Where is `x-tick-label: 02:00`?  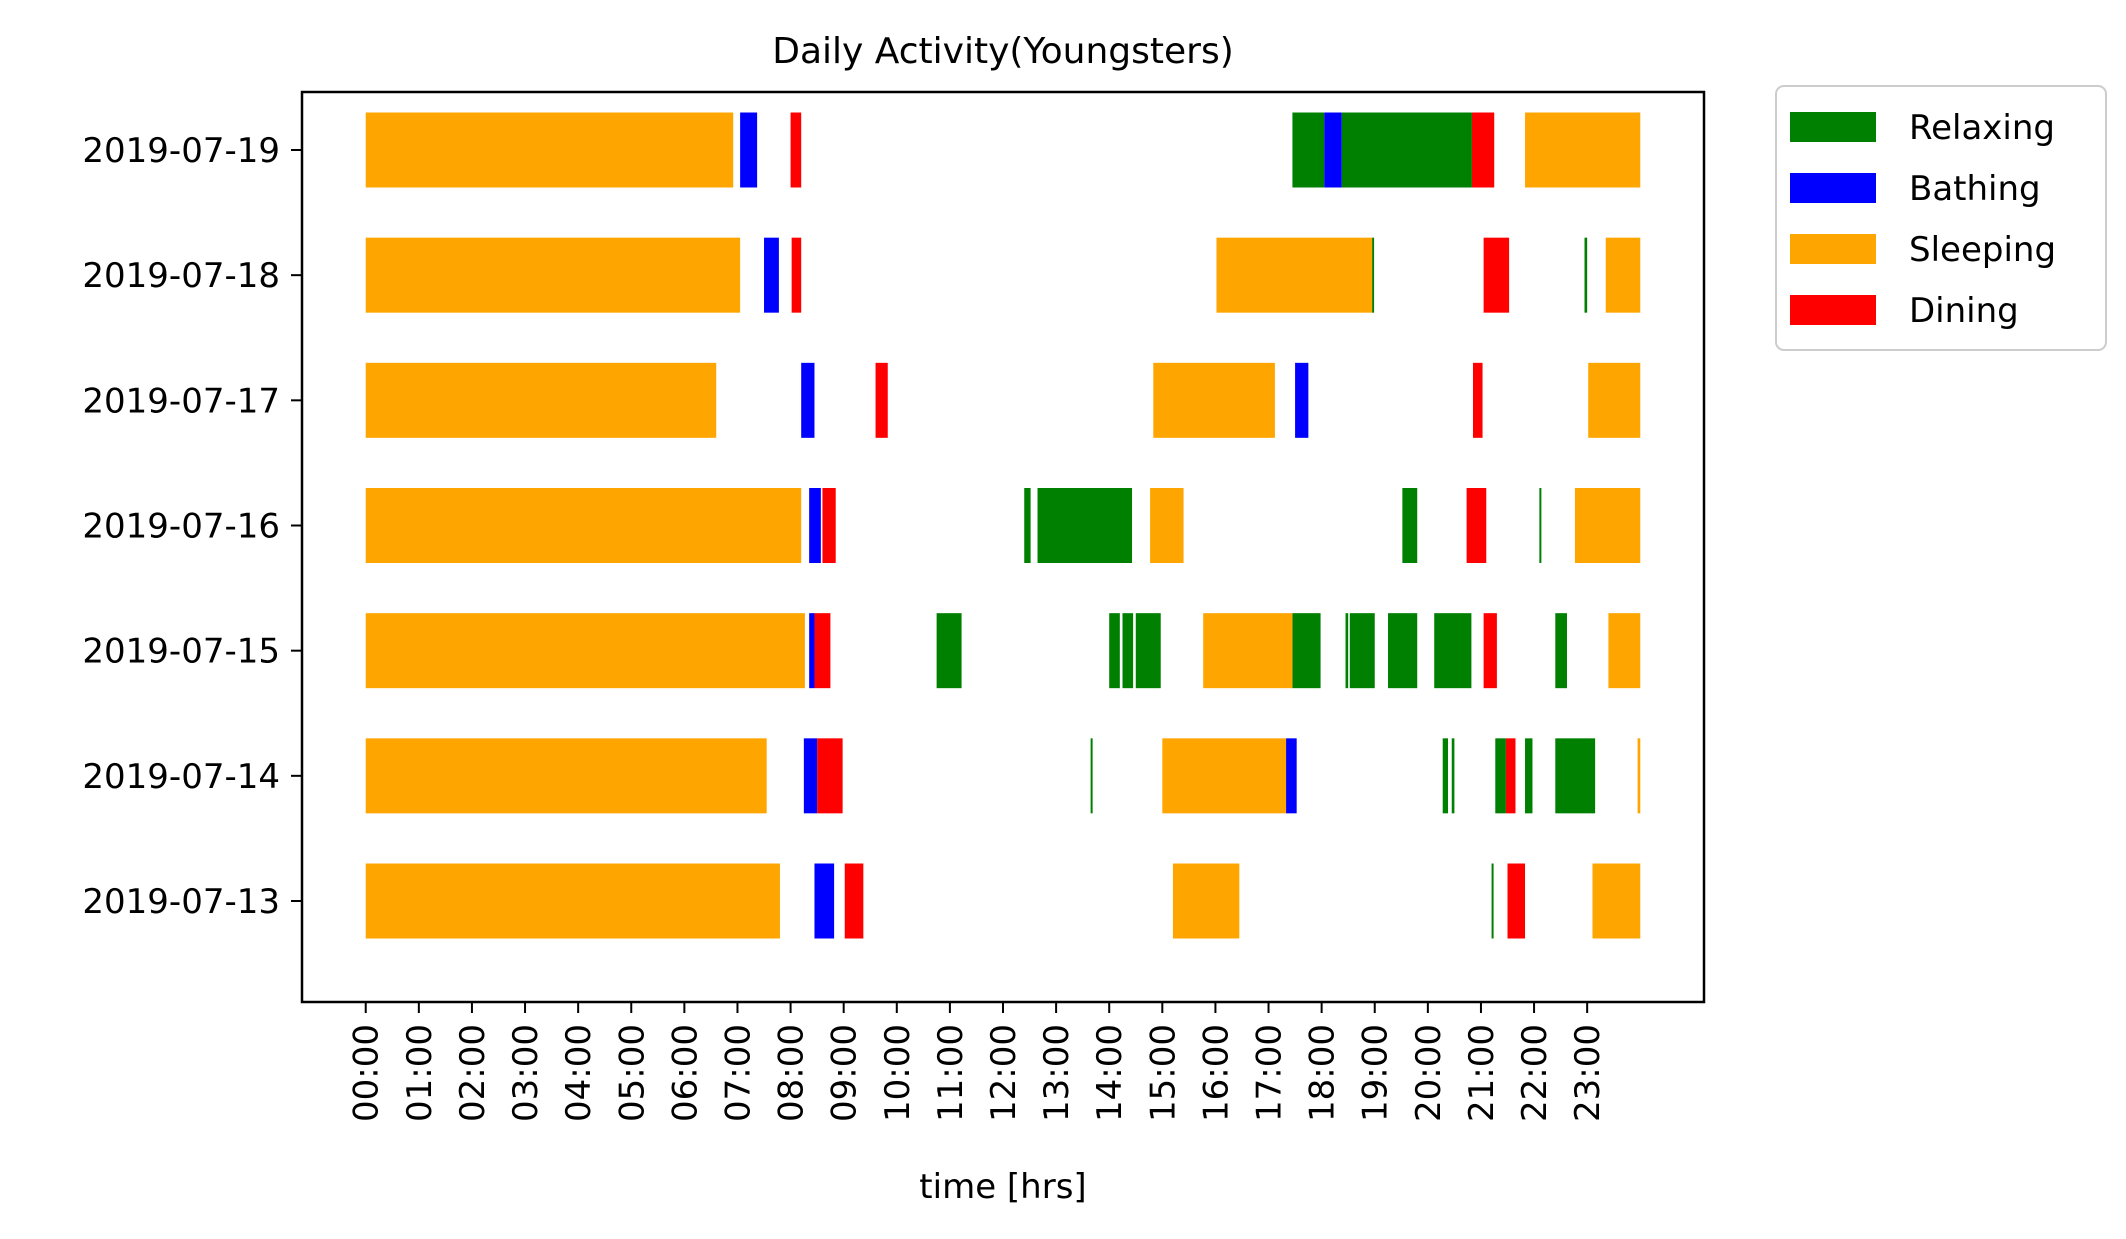 x-tick-label: 02:00 is located at coordinates (473, 1073).